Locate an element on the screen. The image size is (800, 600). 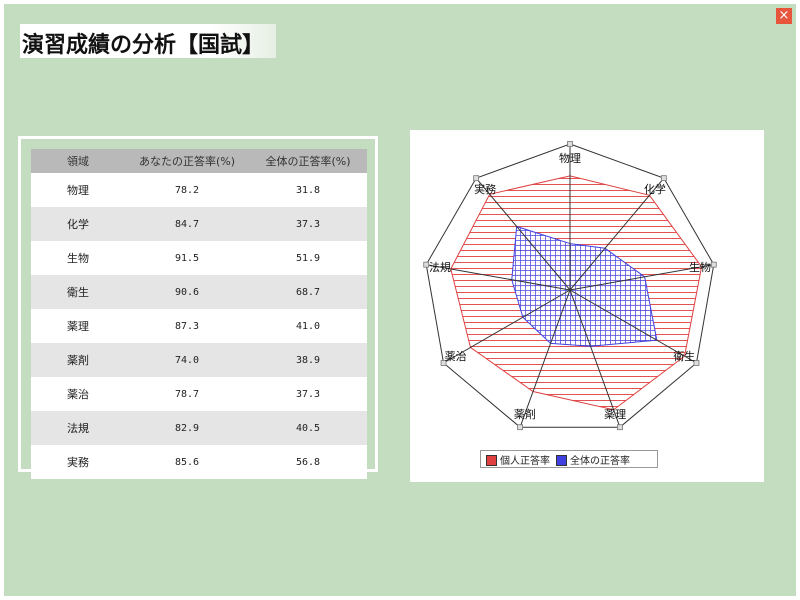
row-domain: 衛生 is located at coordinates (78, 292).